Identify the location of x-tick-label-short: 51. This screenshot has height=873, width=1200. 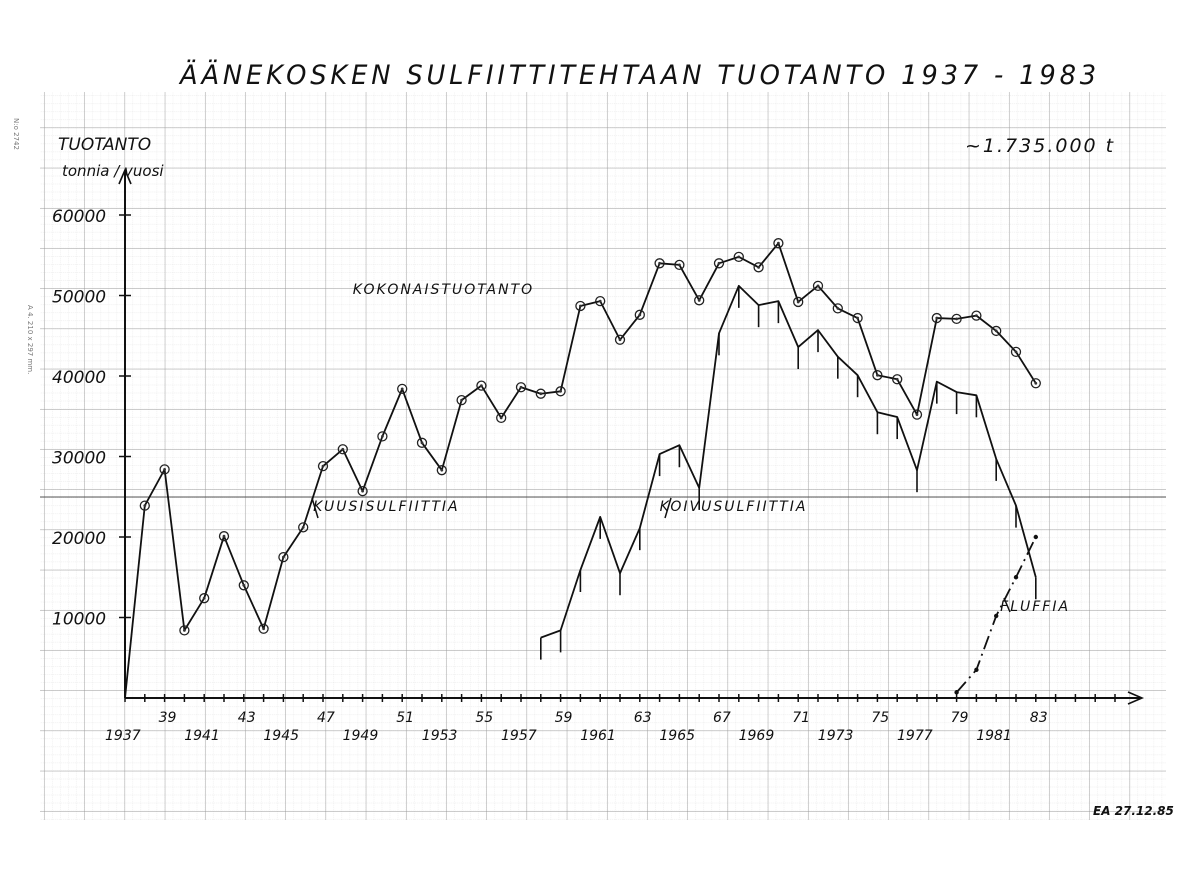
(405, 718).